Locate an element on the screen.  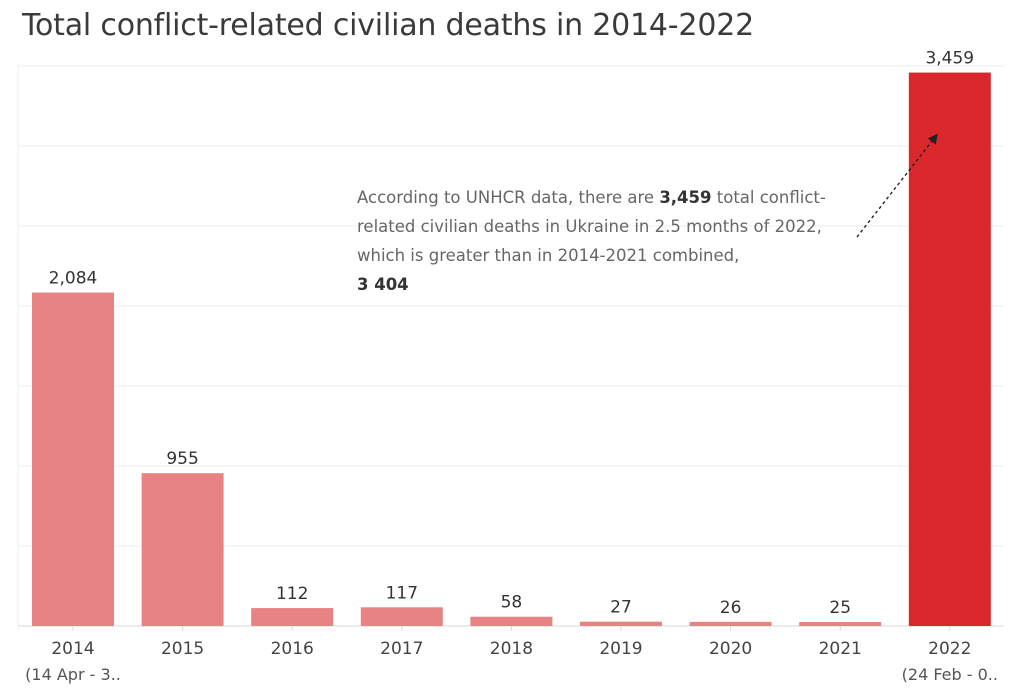
value-label-2018: 58 is located at coordinates (512, 603).